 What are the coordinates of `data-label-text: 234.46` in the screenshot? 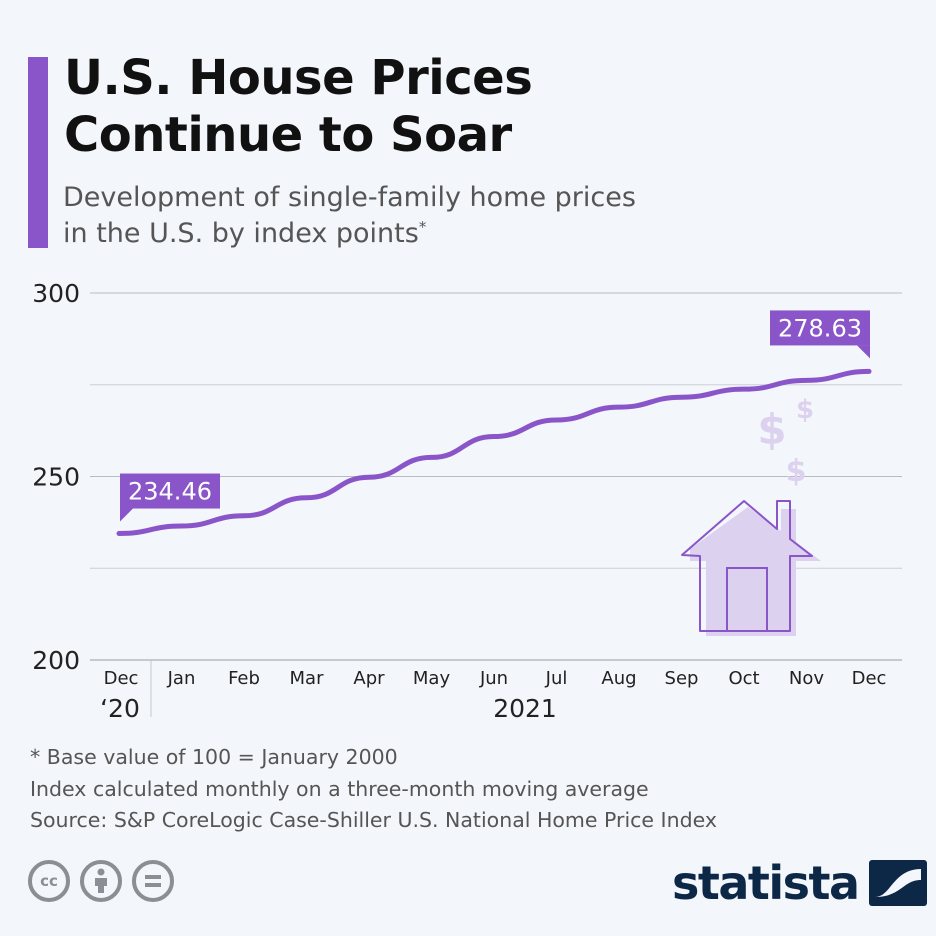 It's located at (170, 492).